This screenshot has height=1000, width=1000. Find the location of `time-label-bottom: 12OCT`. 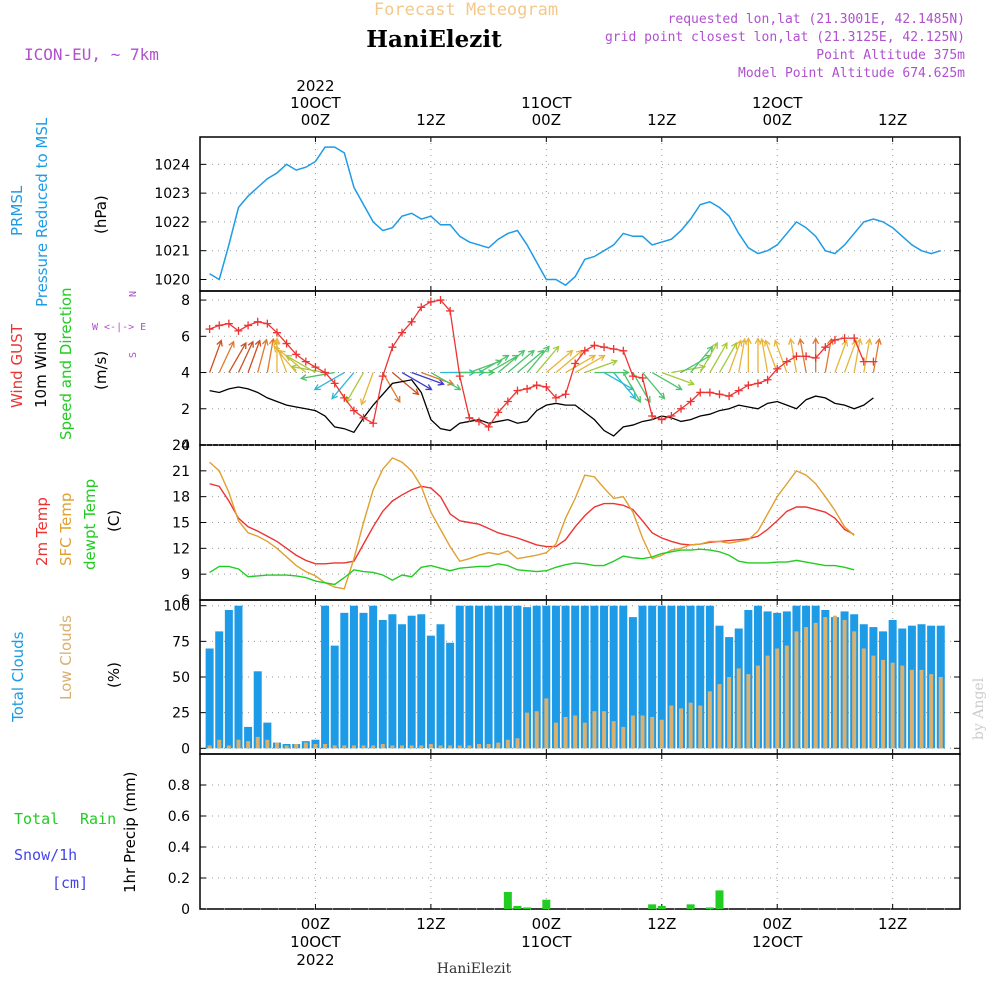

time-label-bottom: 12OCT is located at coordinates (777, 942).